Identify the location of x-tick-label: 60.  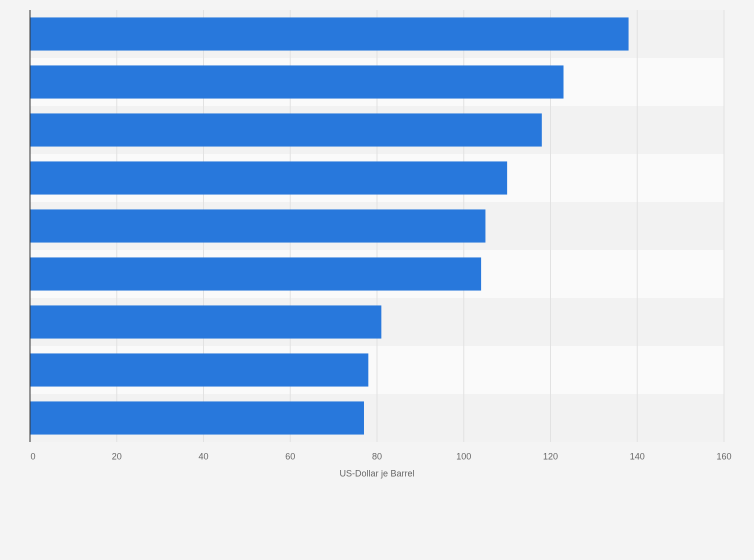
(290, 456).